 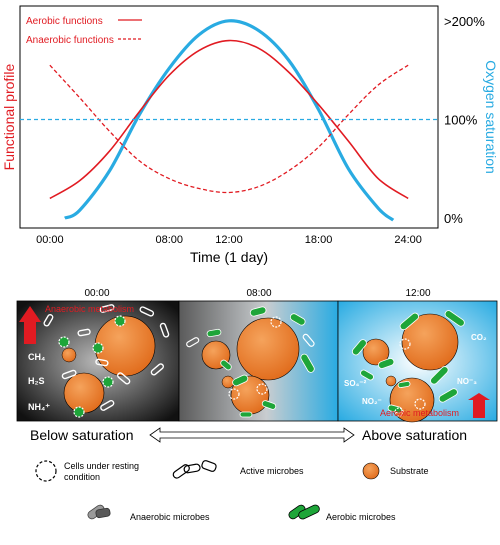 What do you see at coordinates (419, 413) in the screenshot?
I see `aerobic-metabolism-label: Aerobic metabolism` at bounding box center [419, 413].